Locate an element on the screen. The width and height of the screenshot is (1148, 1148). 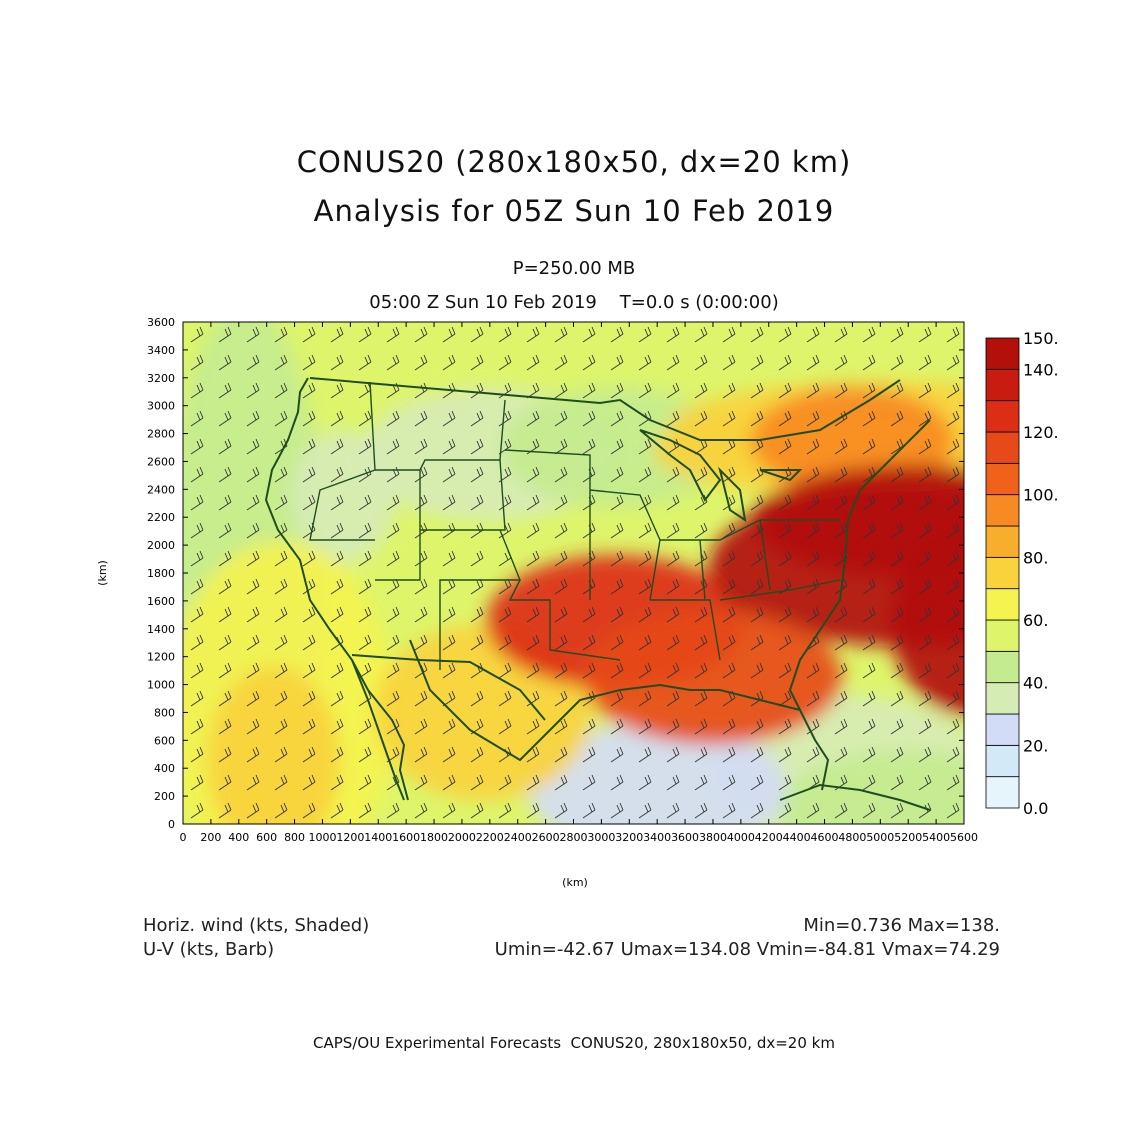
colorbar-label: 40. is located at coordinates (1035, 683).